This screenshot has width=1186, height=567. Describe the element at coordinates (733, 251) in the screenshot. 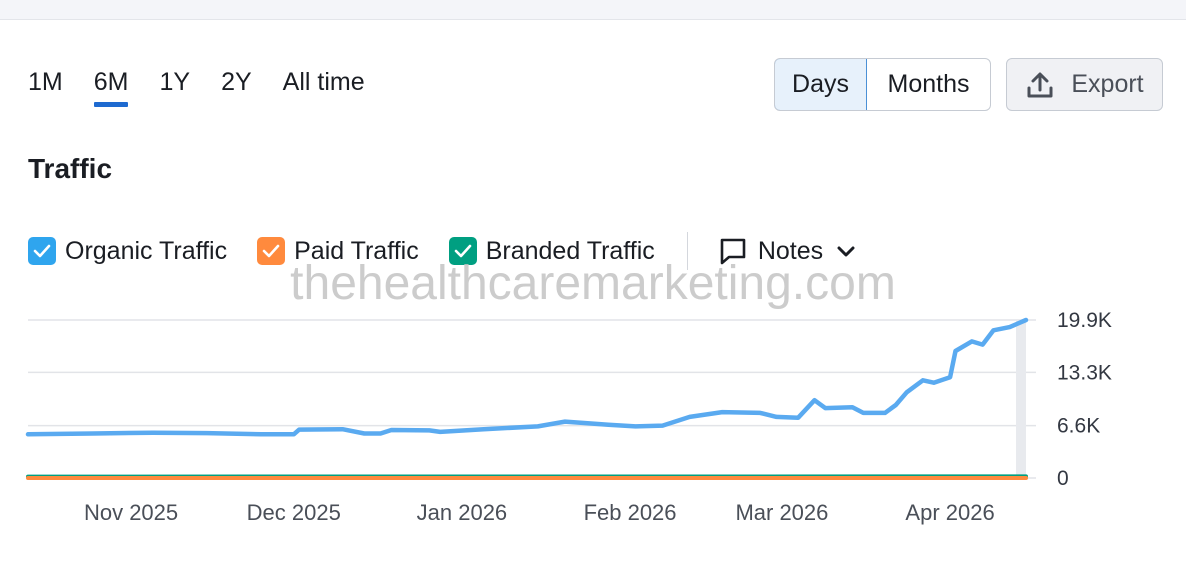

I see `comment-icon` at that location.